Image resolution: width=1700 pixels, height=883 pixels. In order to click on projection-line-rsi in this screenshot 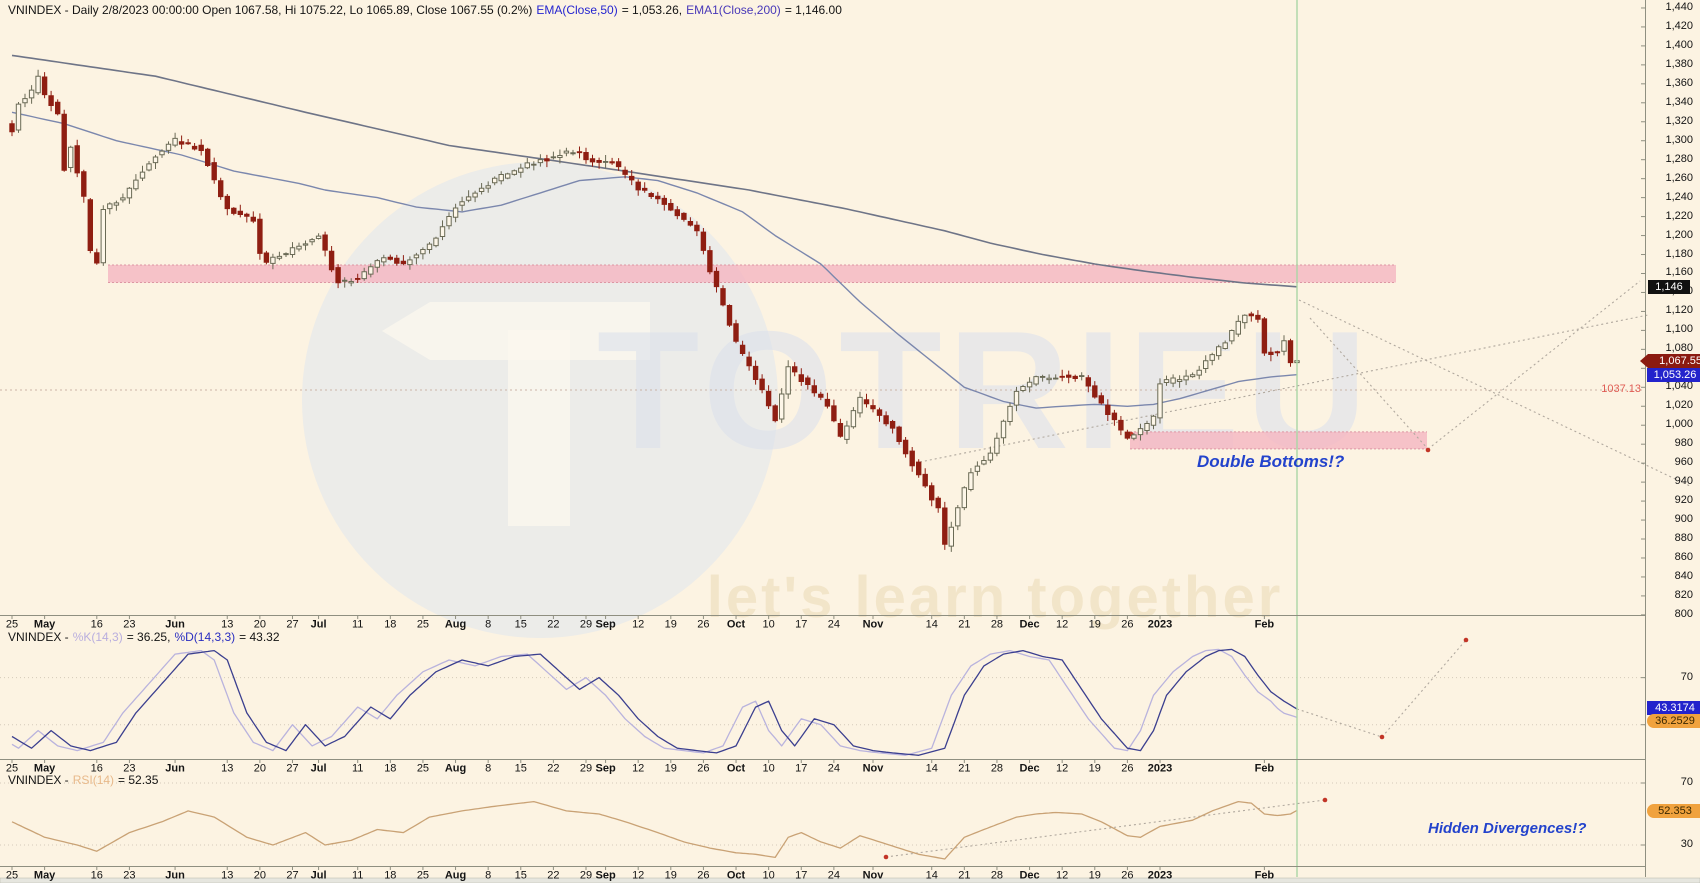, I will do `click(1105, 828)`.